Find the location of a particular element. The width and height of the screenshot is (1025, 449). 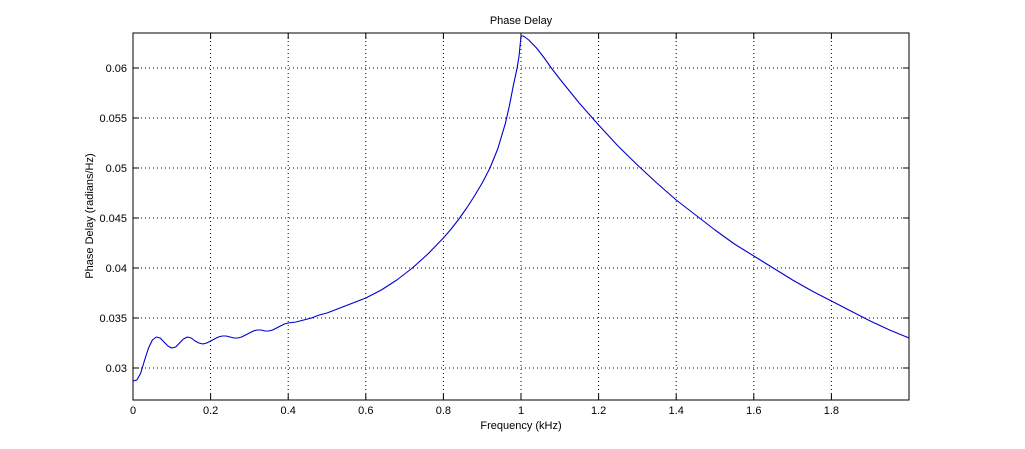

y-tick-label: 0.03 is located at coordinates (116, 369).